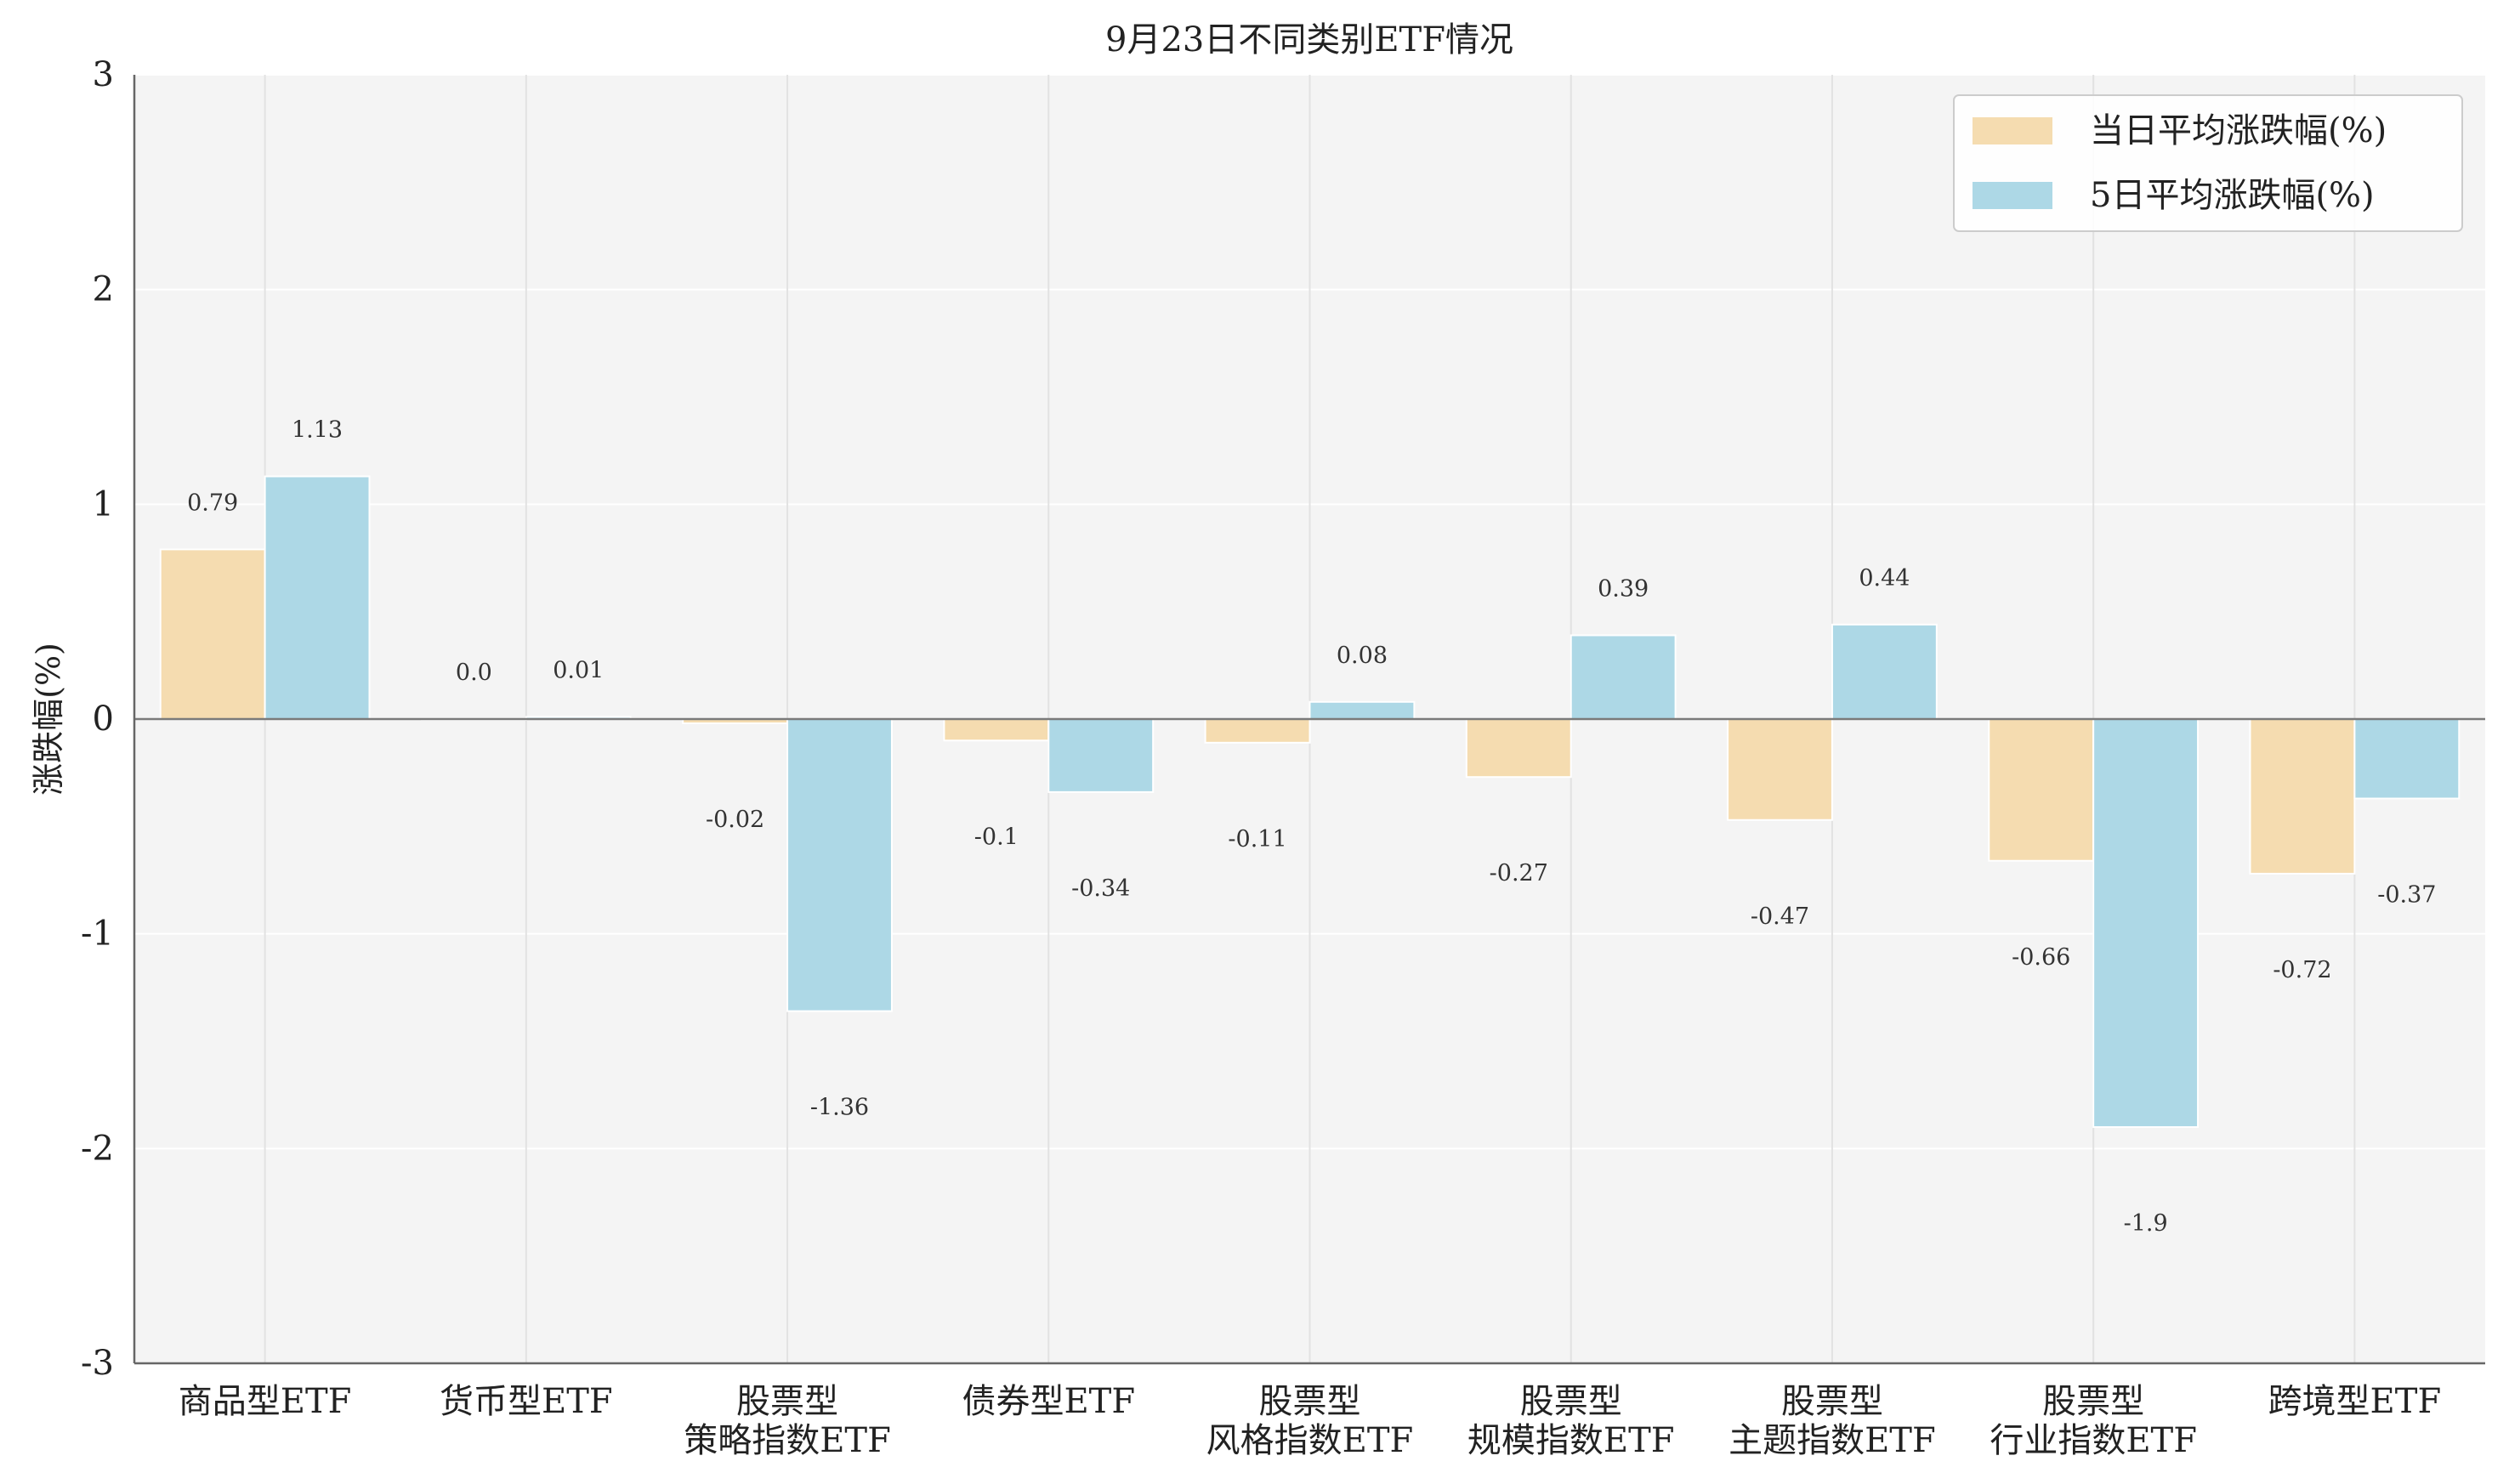  I want to click on y-tick-label-3: 0, so click(103, 719).